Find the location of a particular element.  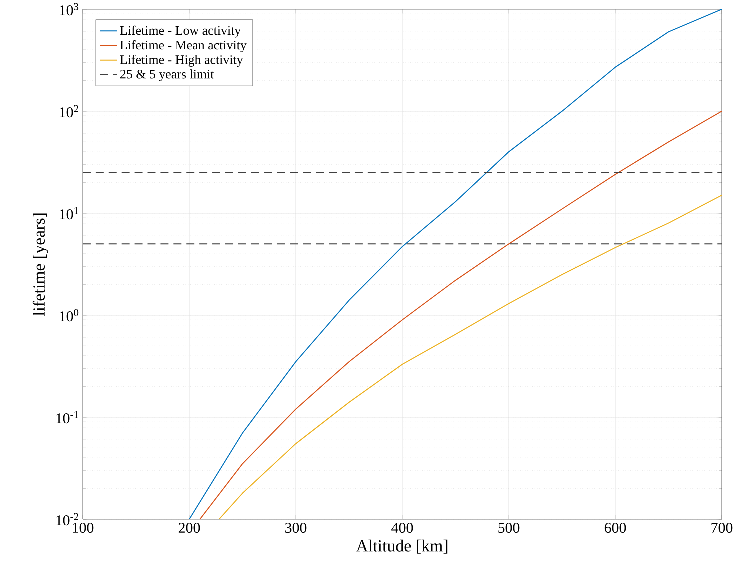

x-tick-label: 600 is located at coordinates (615, 527).